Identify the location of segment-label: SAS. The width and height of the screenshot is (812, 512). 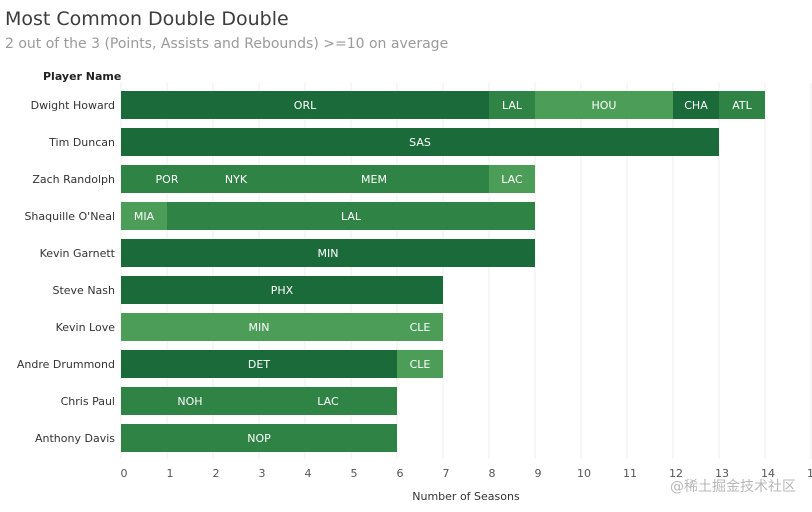
(420, 142).